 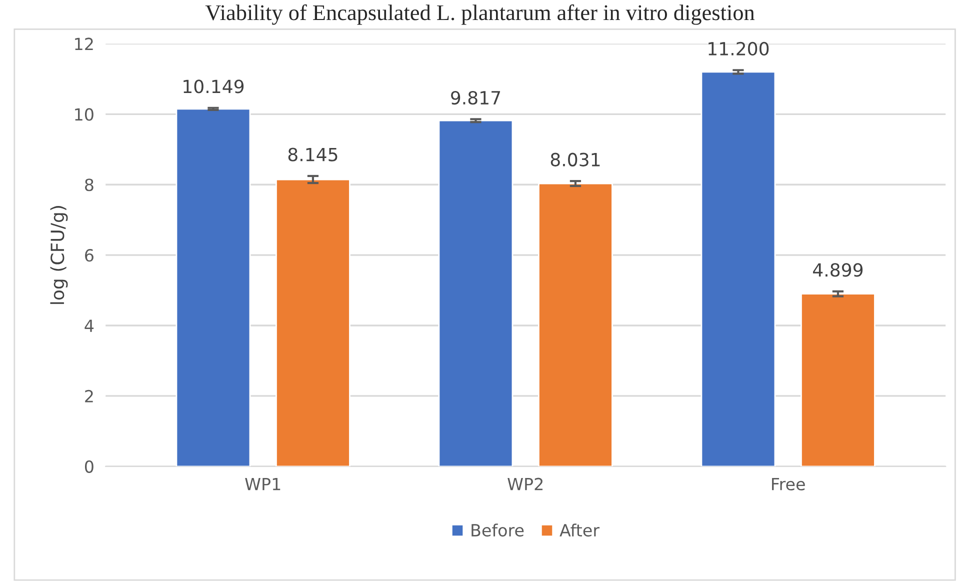 I want to click on legend-label: After, so click(x=580, y=530).